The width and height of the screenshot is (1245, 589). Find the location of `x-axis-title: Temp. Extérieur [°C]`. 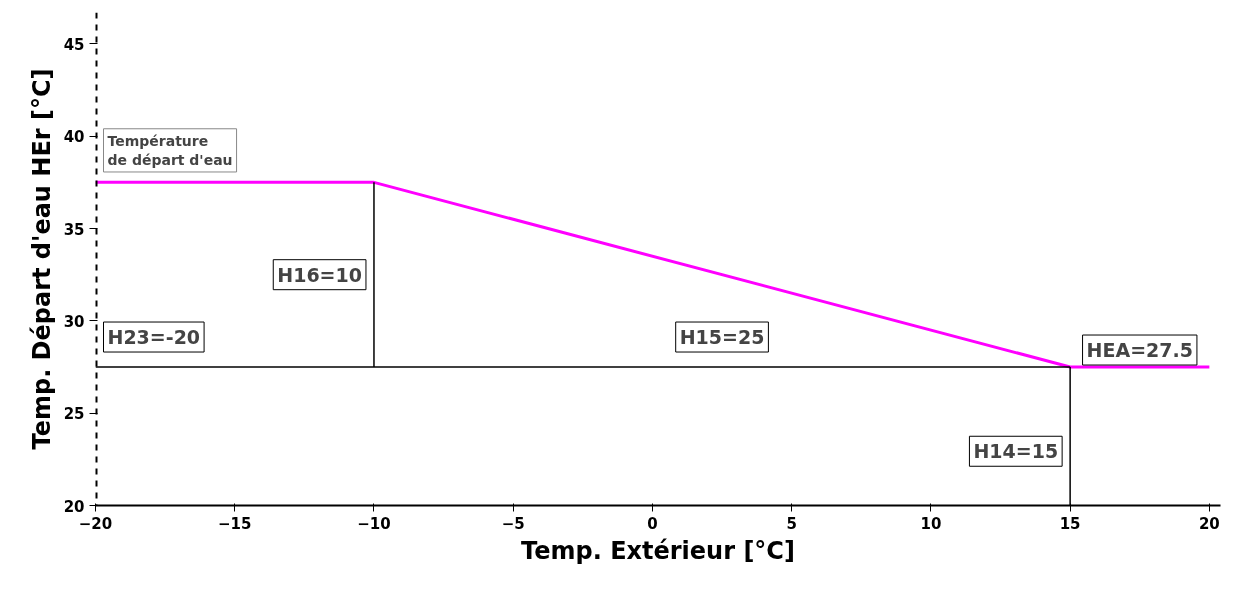

x-axis-title: Temp. Extérieur [°C] is located at coordinates (658, 550).